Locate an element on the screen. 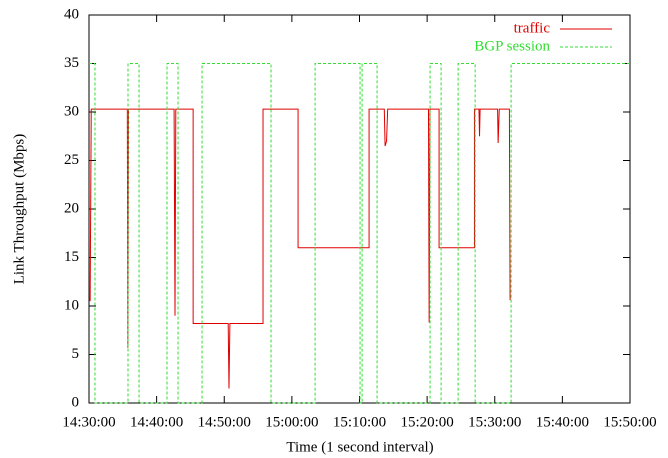  y-tick-label: 10 is located at coordinates (71, 305).